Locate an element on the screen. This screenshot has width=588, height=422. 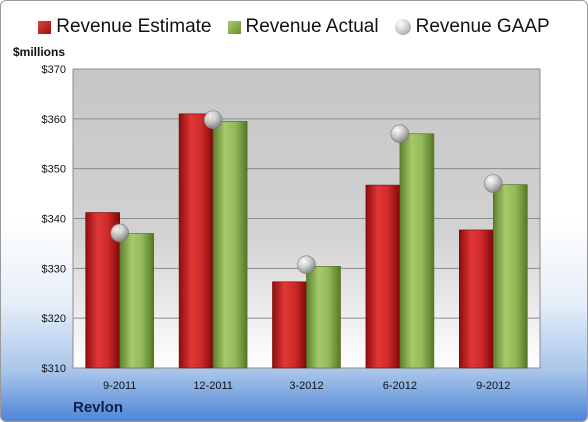
y-tick-label: $330 is located at coordinates (54, 269).